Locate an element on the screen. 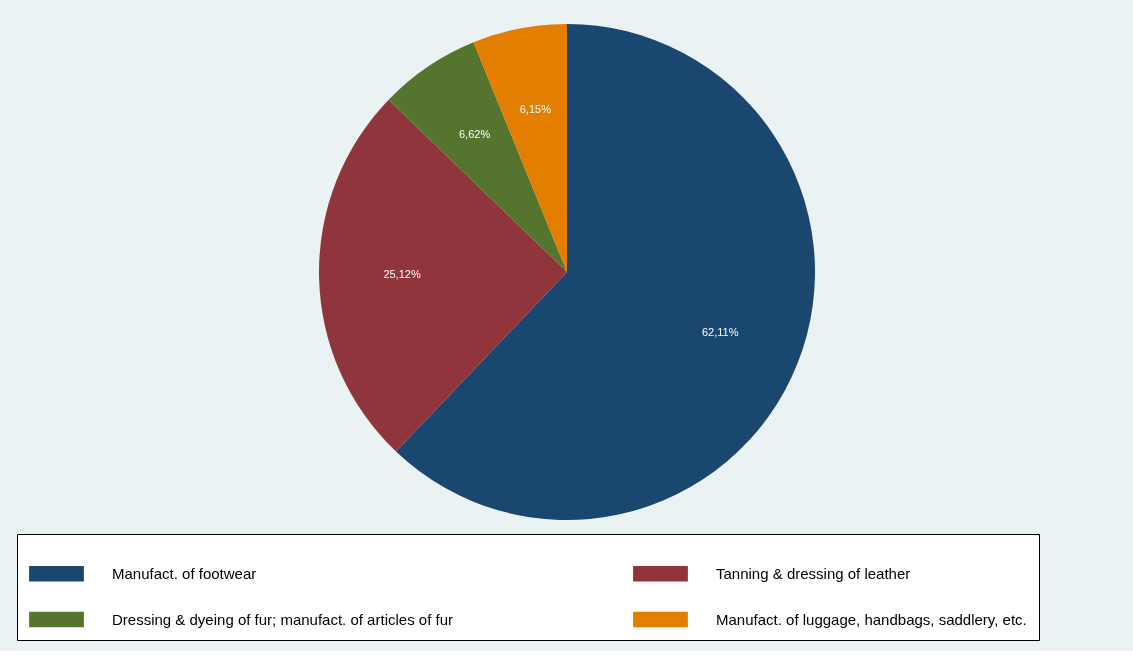 The height and width of the screenshot is (667, 1133). data-label: 6,62% is located at coordinates (475, 134).